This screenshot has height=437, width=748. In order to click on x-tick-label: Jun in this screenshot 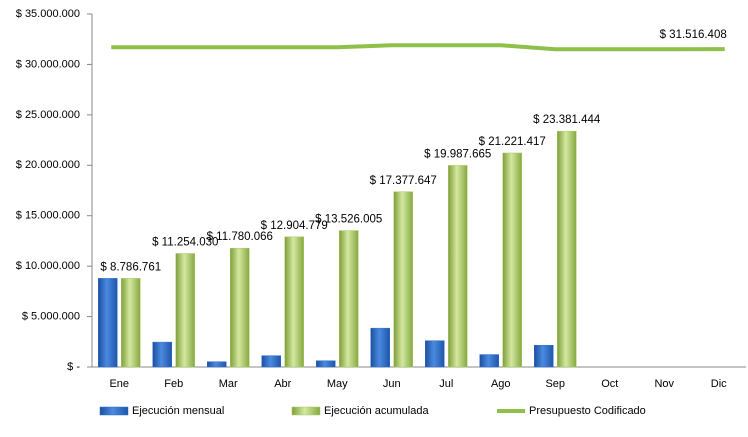, I will do `click(392, 384)`.